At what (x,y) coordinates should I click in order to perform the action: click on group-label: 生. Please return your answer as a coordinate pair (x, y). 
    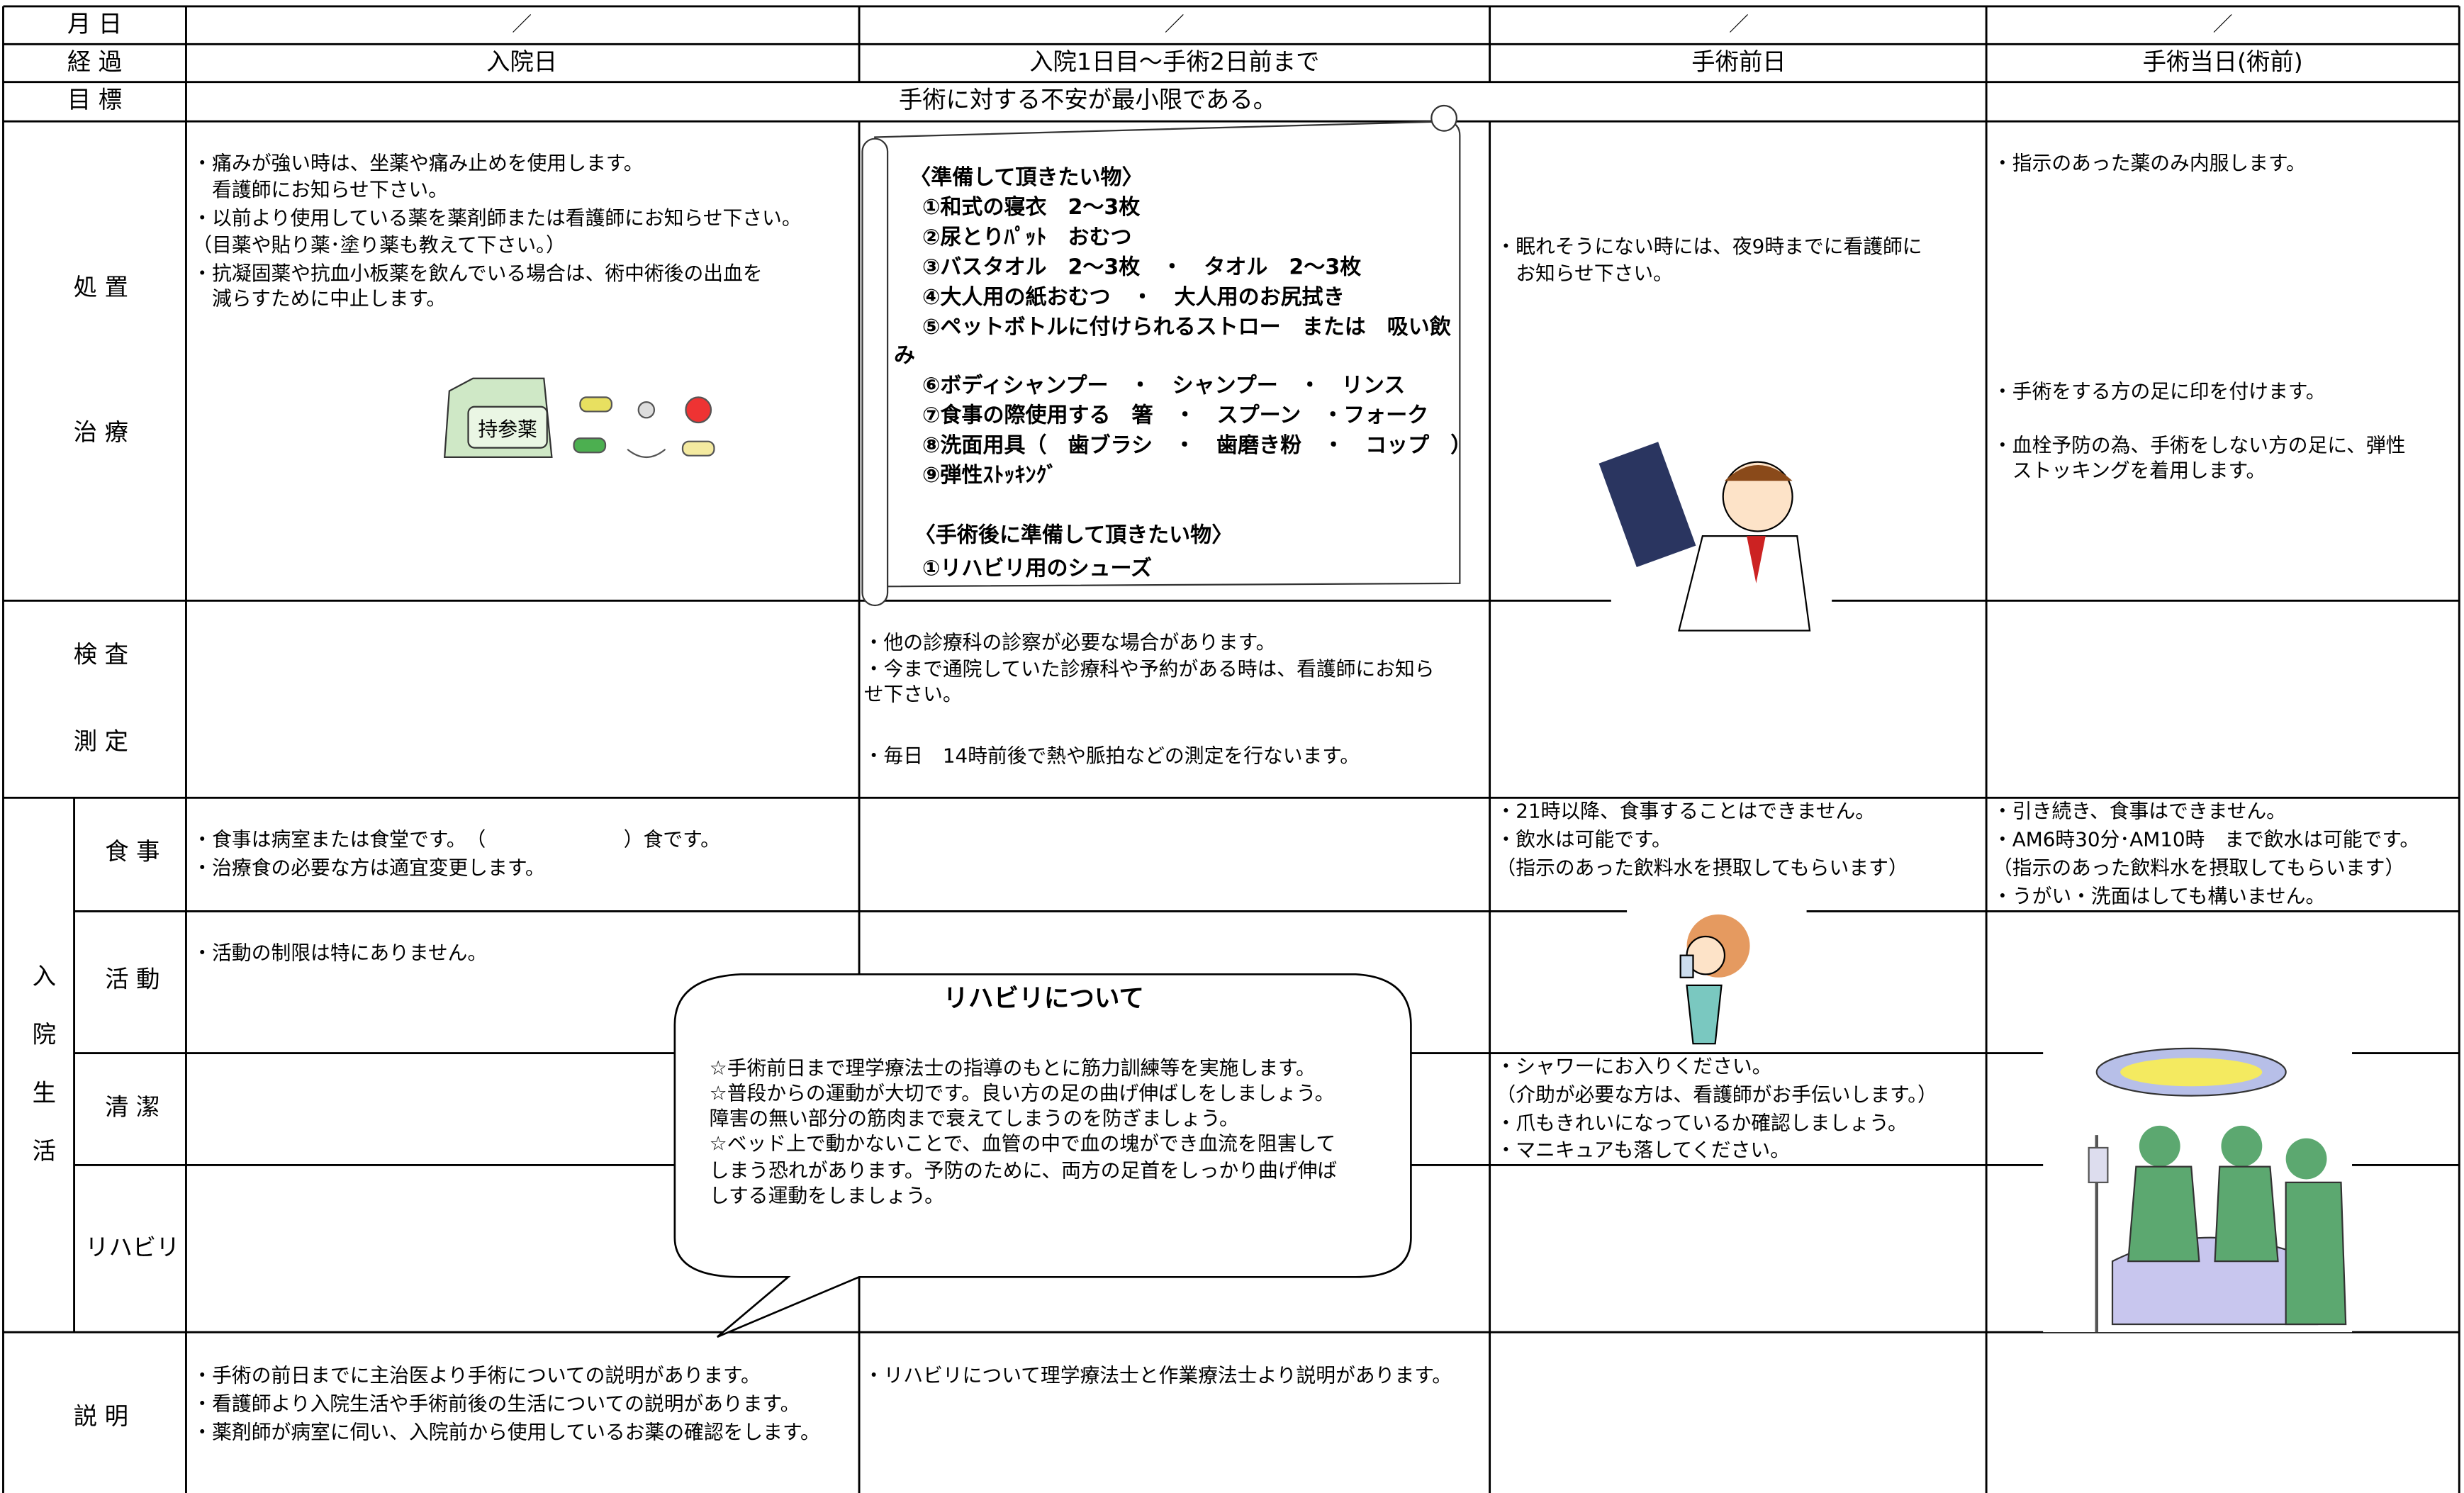
    Looking at the image, I should click on (44, 1093).